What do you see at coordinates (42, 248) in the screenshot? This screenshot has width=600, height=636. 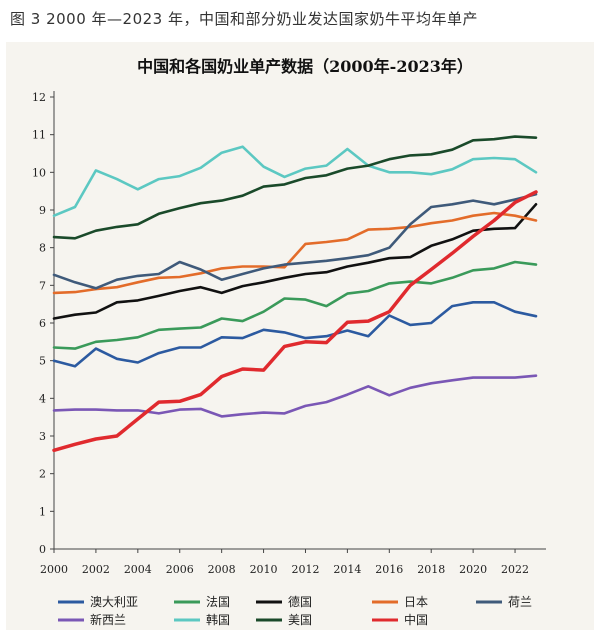 I see `y-tick-label: 8` at bounding box center [42, 248].